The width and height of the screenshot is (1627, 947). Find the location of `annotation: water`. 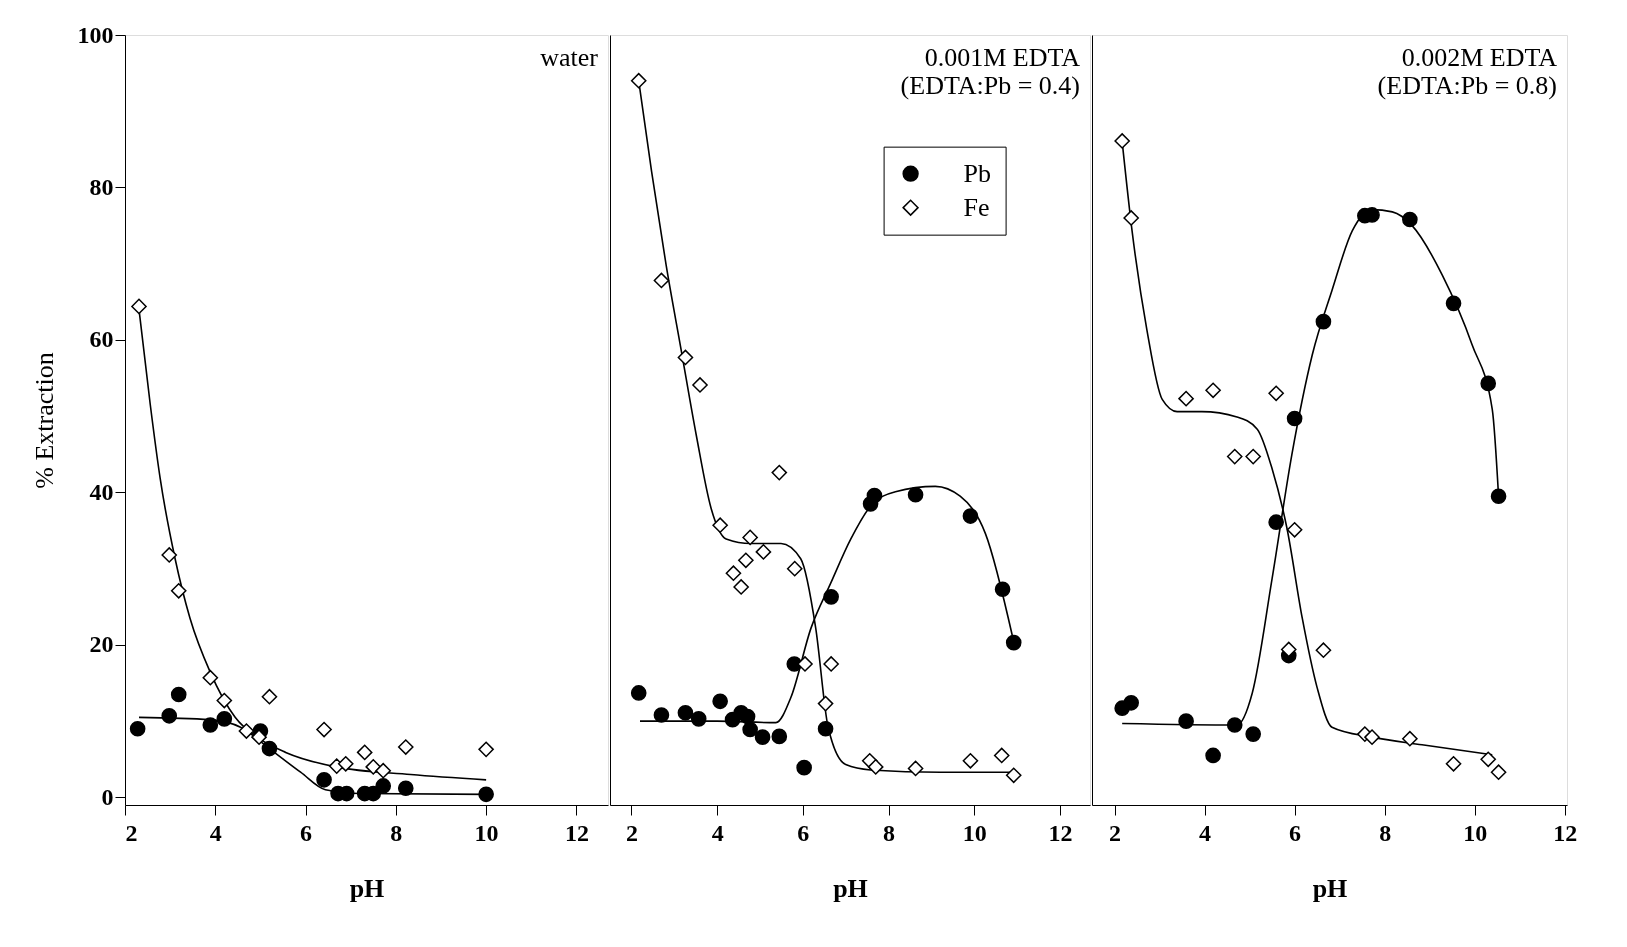

annotation: water is located at coordinates (569, 57).